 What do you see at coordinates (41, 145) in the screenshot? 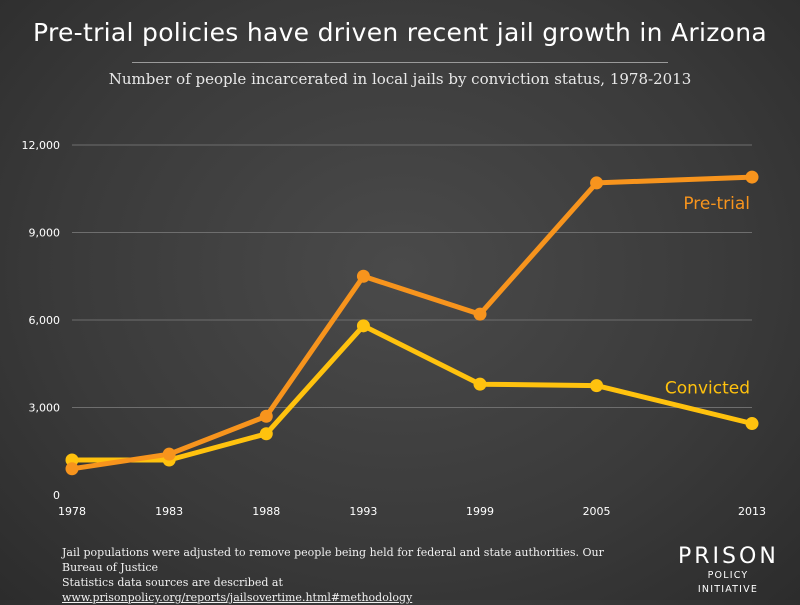
I see `y-tick-label: 12,000` at bounding box center [41, 145].